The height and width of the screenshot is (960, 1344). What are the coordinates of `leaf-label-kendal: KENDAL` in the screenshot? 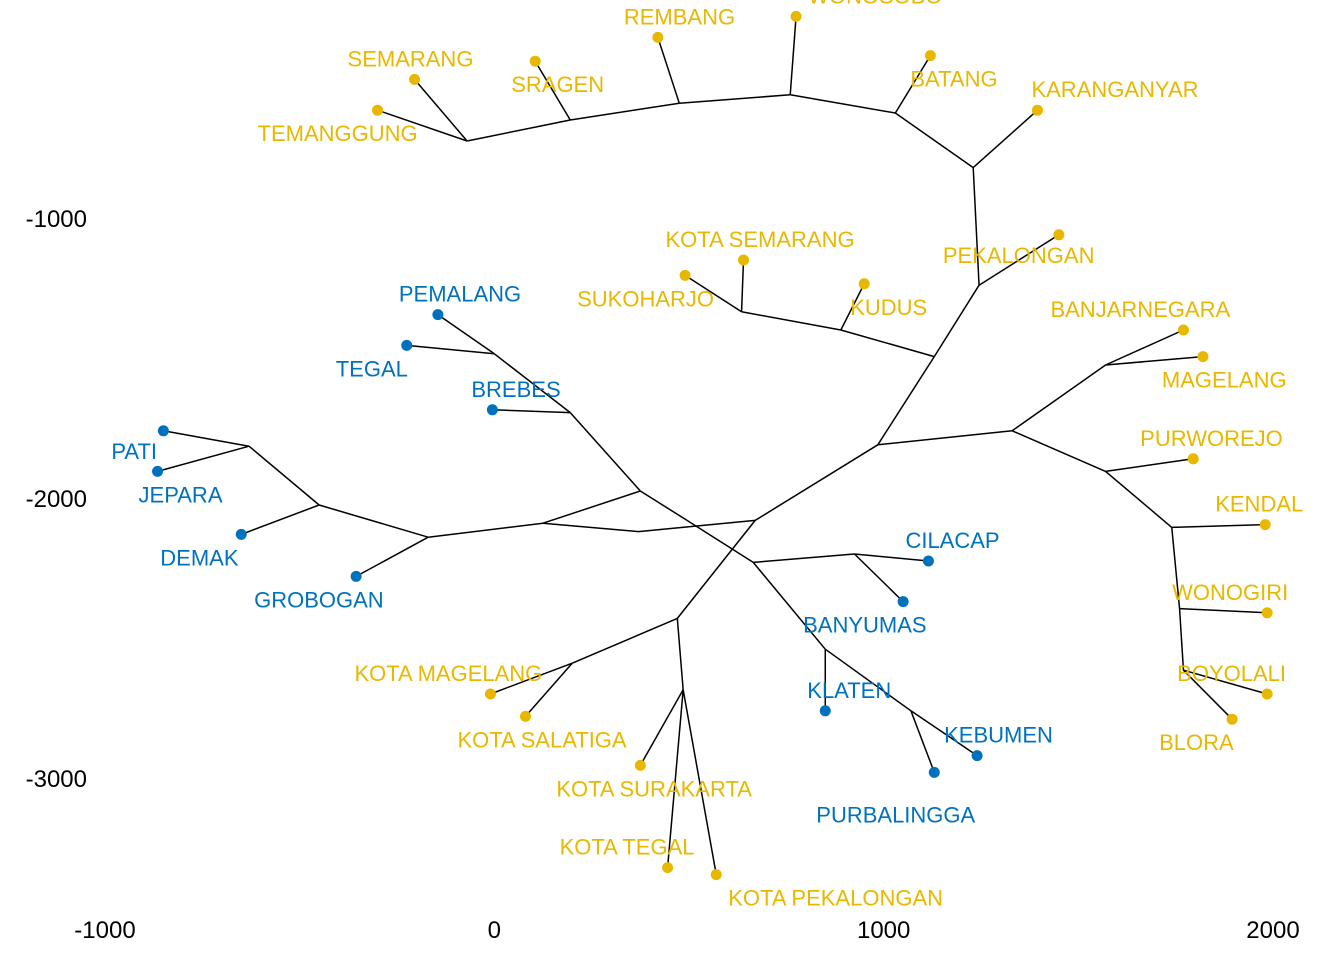 It's located at (1259, 504).